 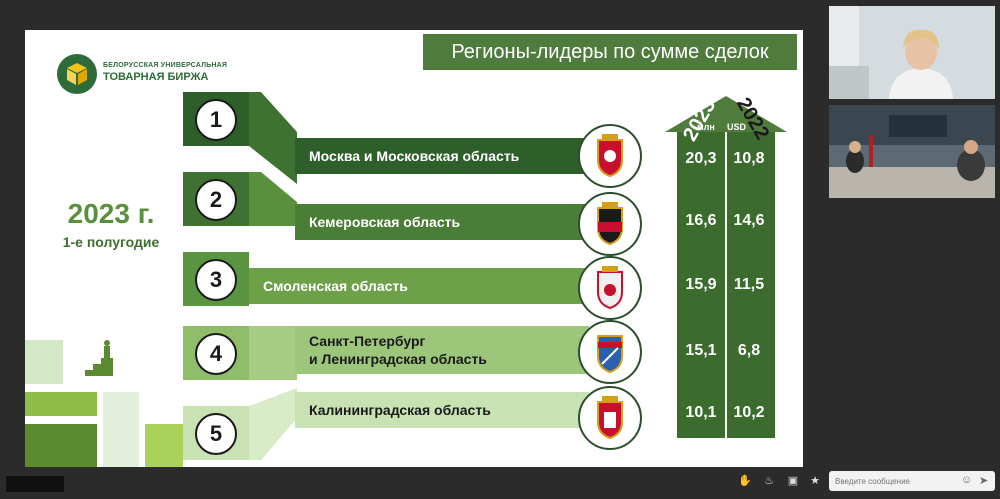 I want to click on rank-box-5: 5, so click(x=216, y=433).